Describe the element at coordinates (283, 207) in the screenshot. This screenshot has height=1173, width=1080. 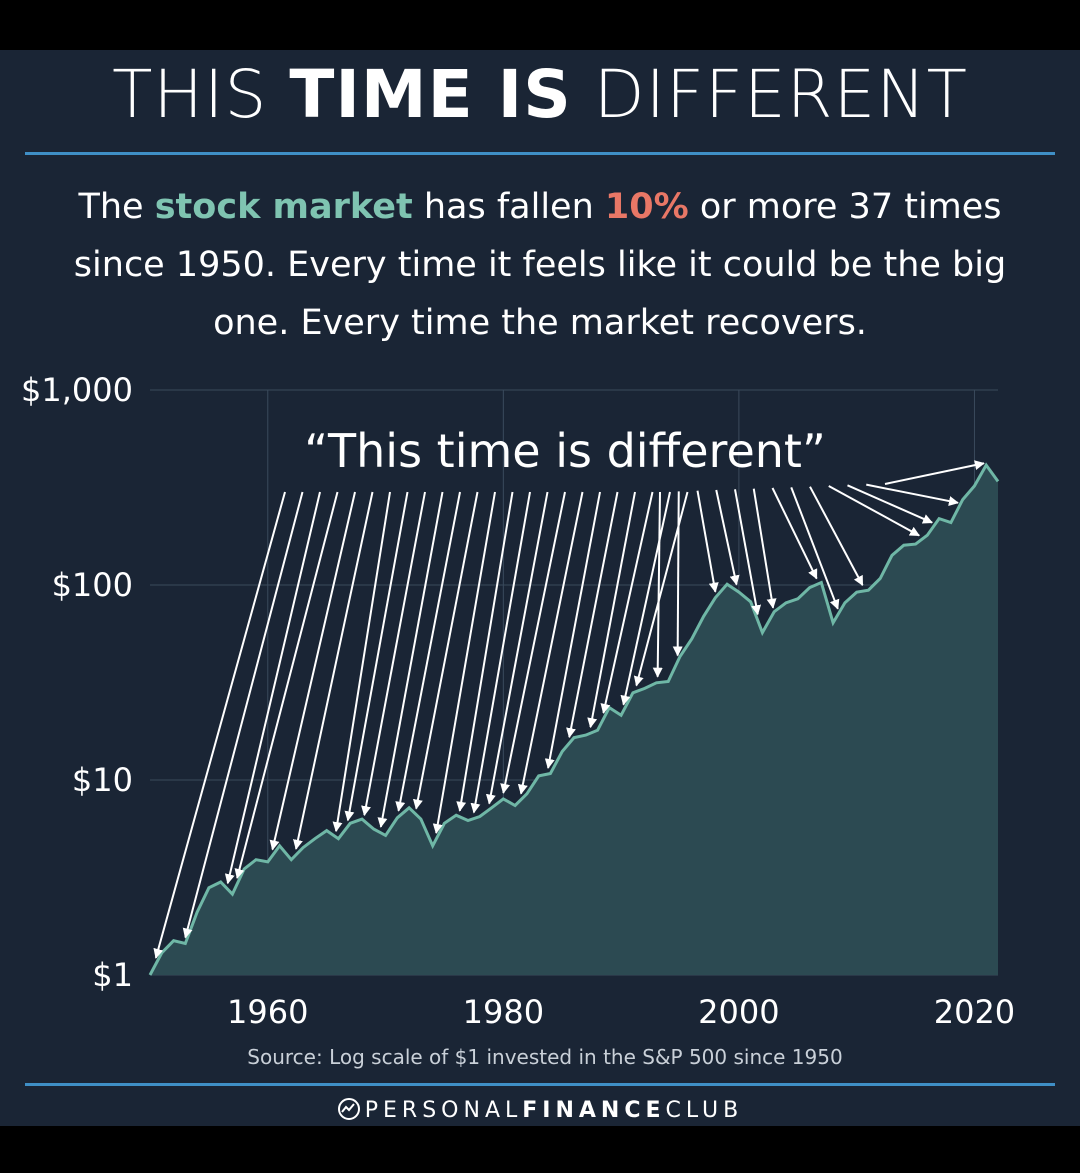
I see `subtitle-stock-market: stock market` at that location.